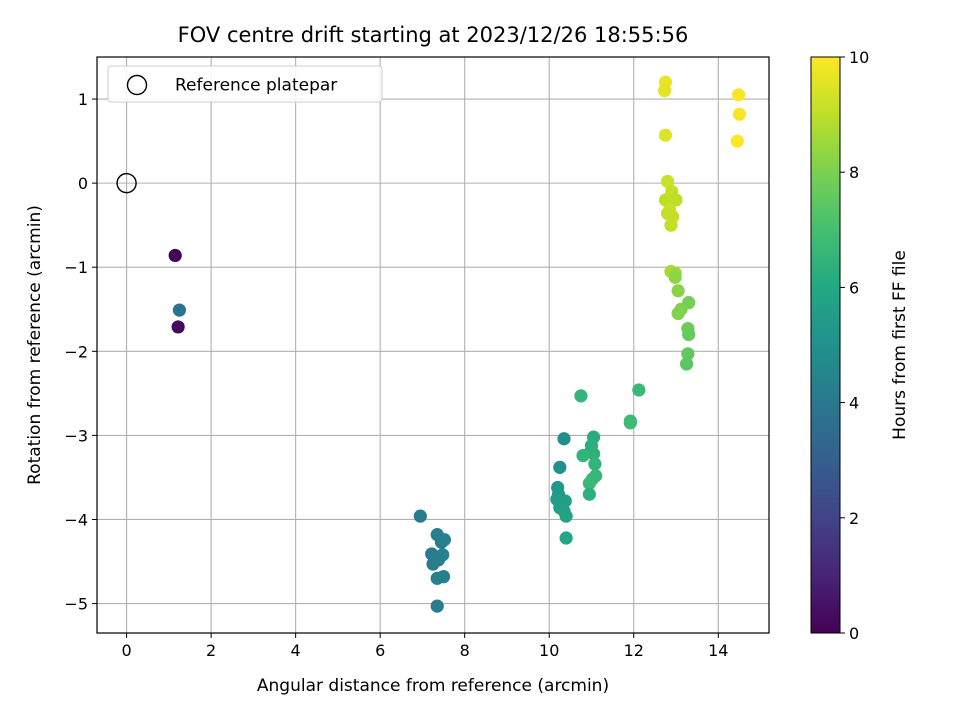 Image resolution: width=960 pixels, height=720 pixels. I want to click on colorbar-ticks: 0 2 4 6 8 10, so click(854, 345).